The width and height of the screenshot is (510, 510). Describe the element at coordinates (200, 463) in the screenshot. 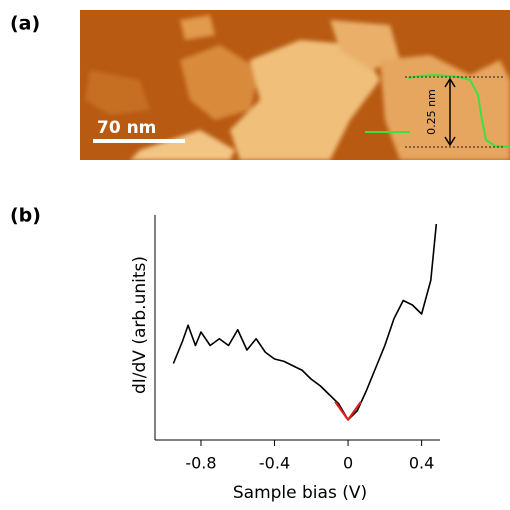

I see `x-tick-label: -0.8` at that location.